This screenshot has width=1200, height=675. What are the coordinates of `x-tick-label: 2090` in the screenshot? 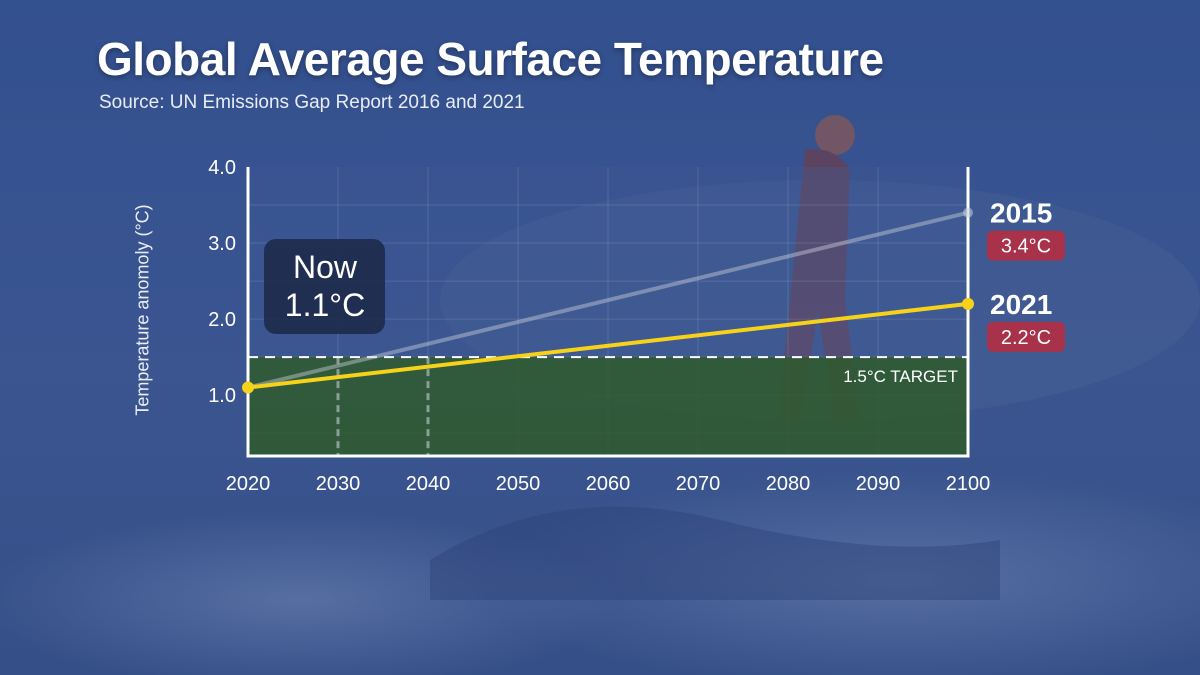 It's located at (878, 484).